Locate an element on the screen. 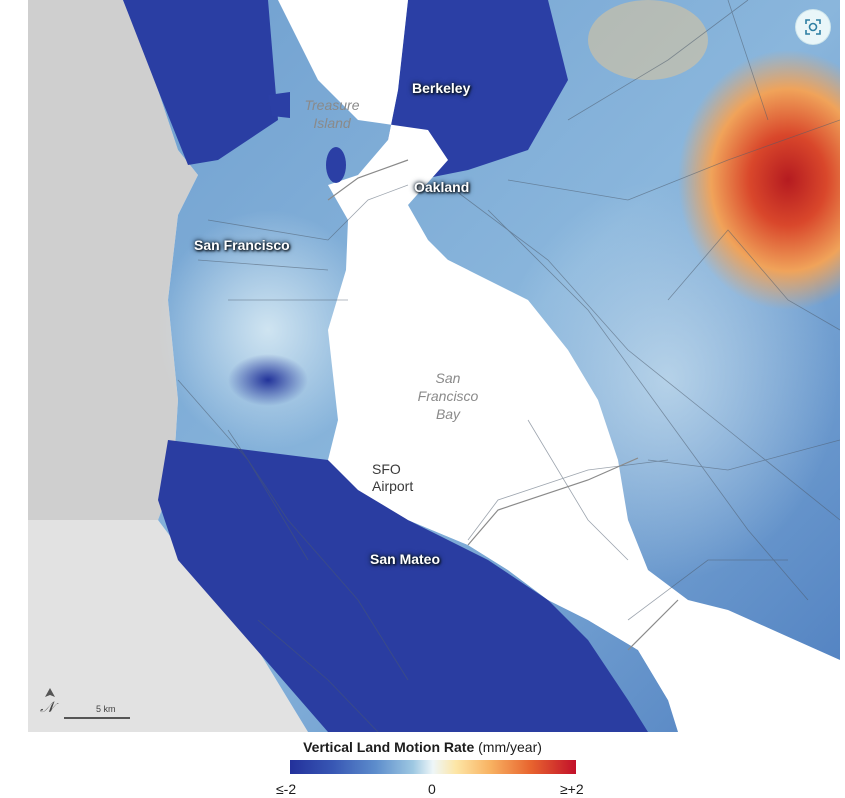 This screenshot has height=798, width=845. treasure-island-shape is located at coordinates (336, 165).